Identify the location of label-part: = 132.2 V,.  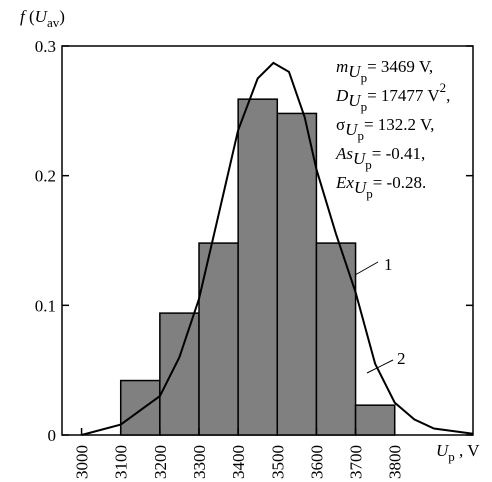
(399, 124).